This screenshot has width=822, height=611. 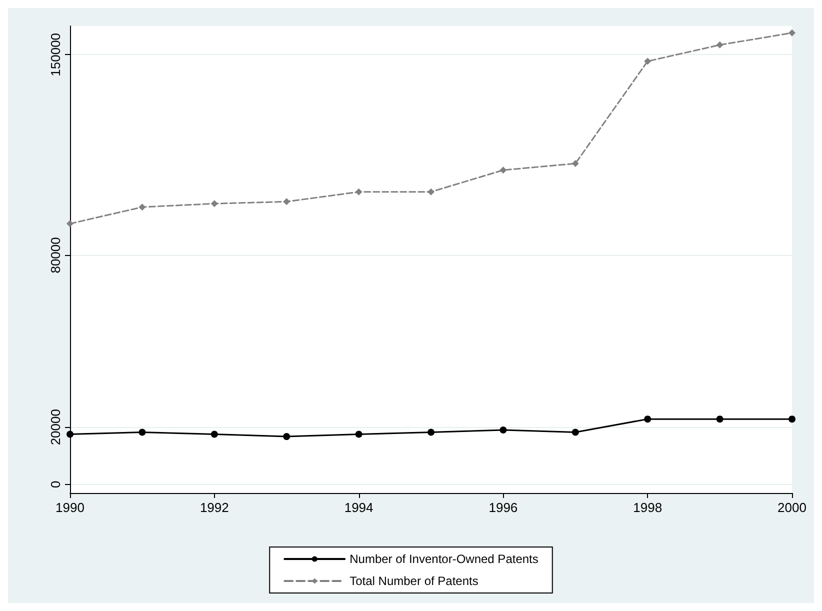 I want to click on y-tick-label: 150000, so click(x=55, y=54).